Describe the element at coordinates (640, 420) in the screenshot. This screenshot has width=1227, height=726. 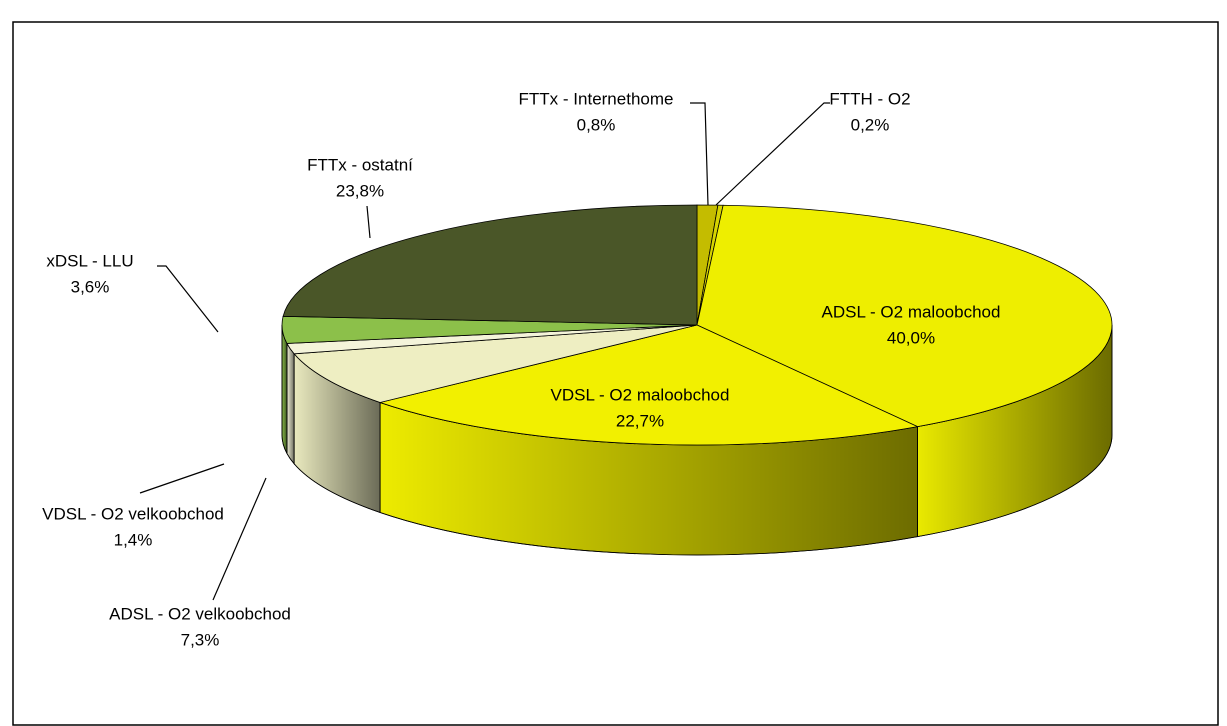
I see `slice-value-label: 22,7%` at that location.